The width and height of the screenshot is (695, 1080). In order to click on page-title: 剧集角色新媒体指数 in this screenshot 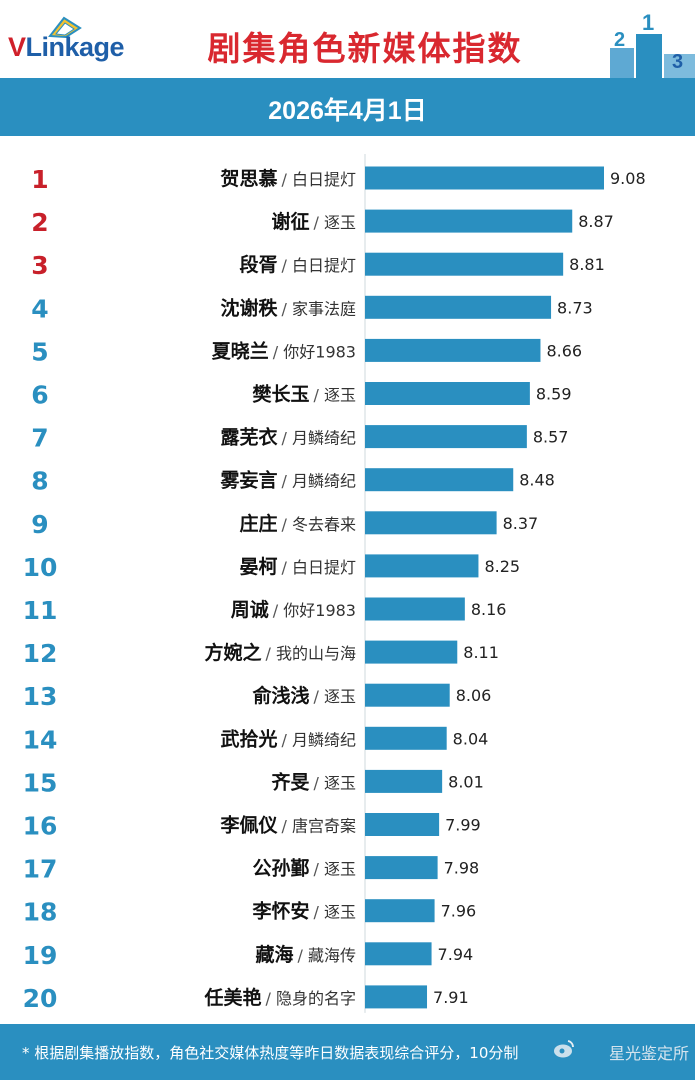, I will do `click(365, 48)`.